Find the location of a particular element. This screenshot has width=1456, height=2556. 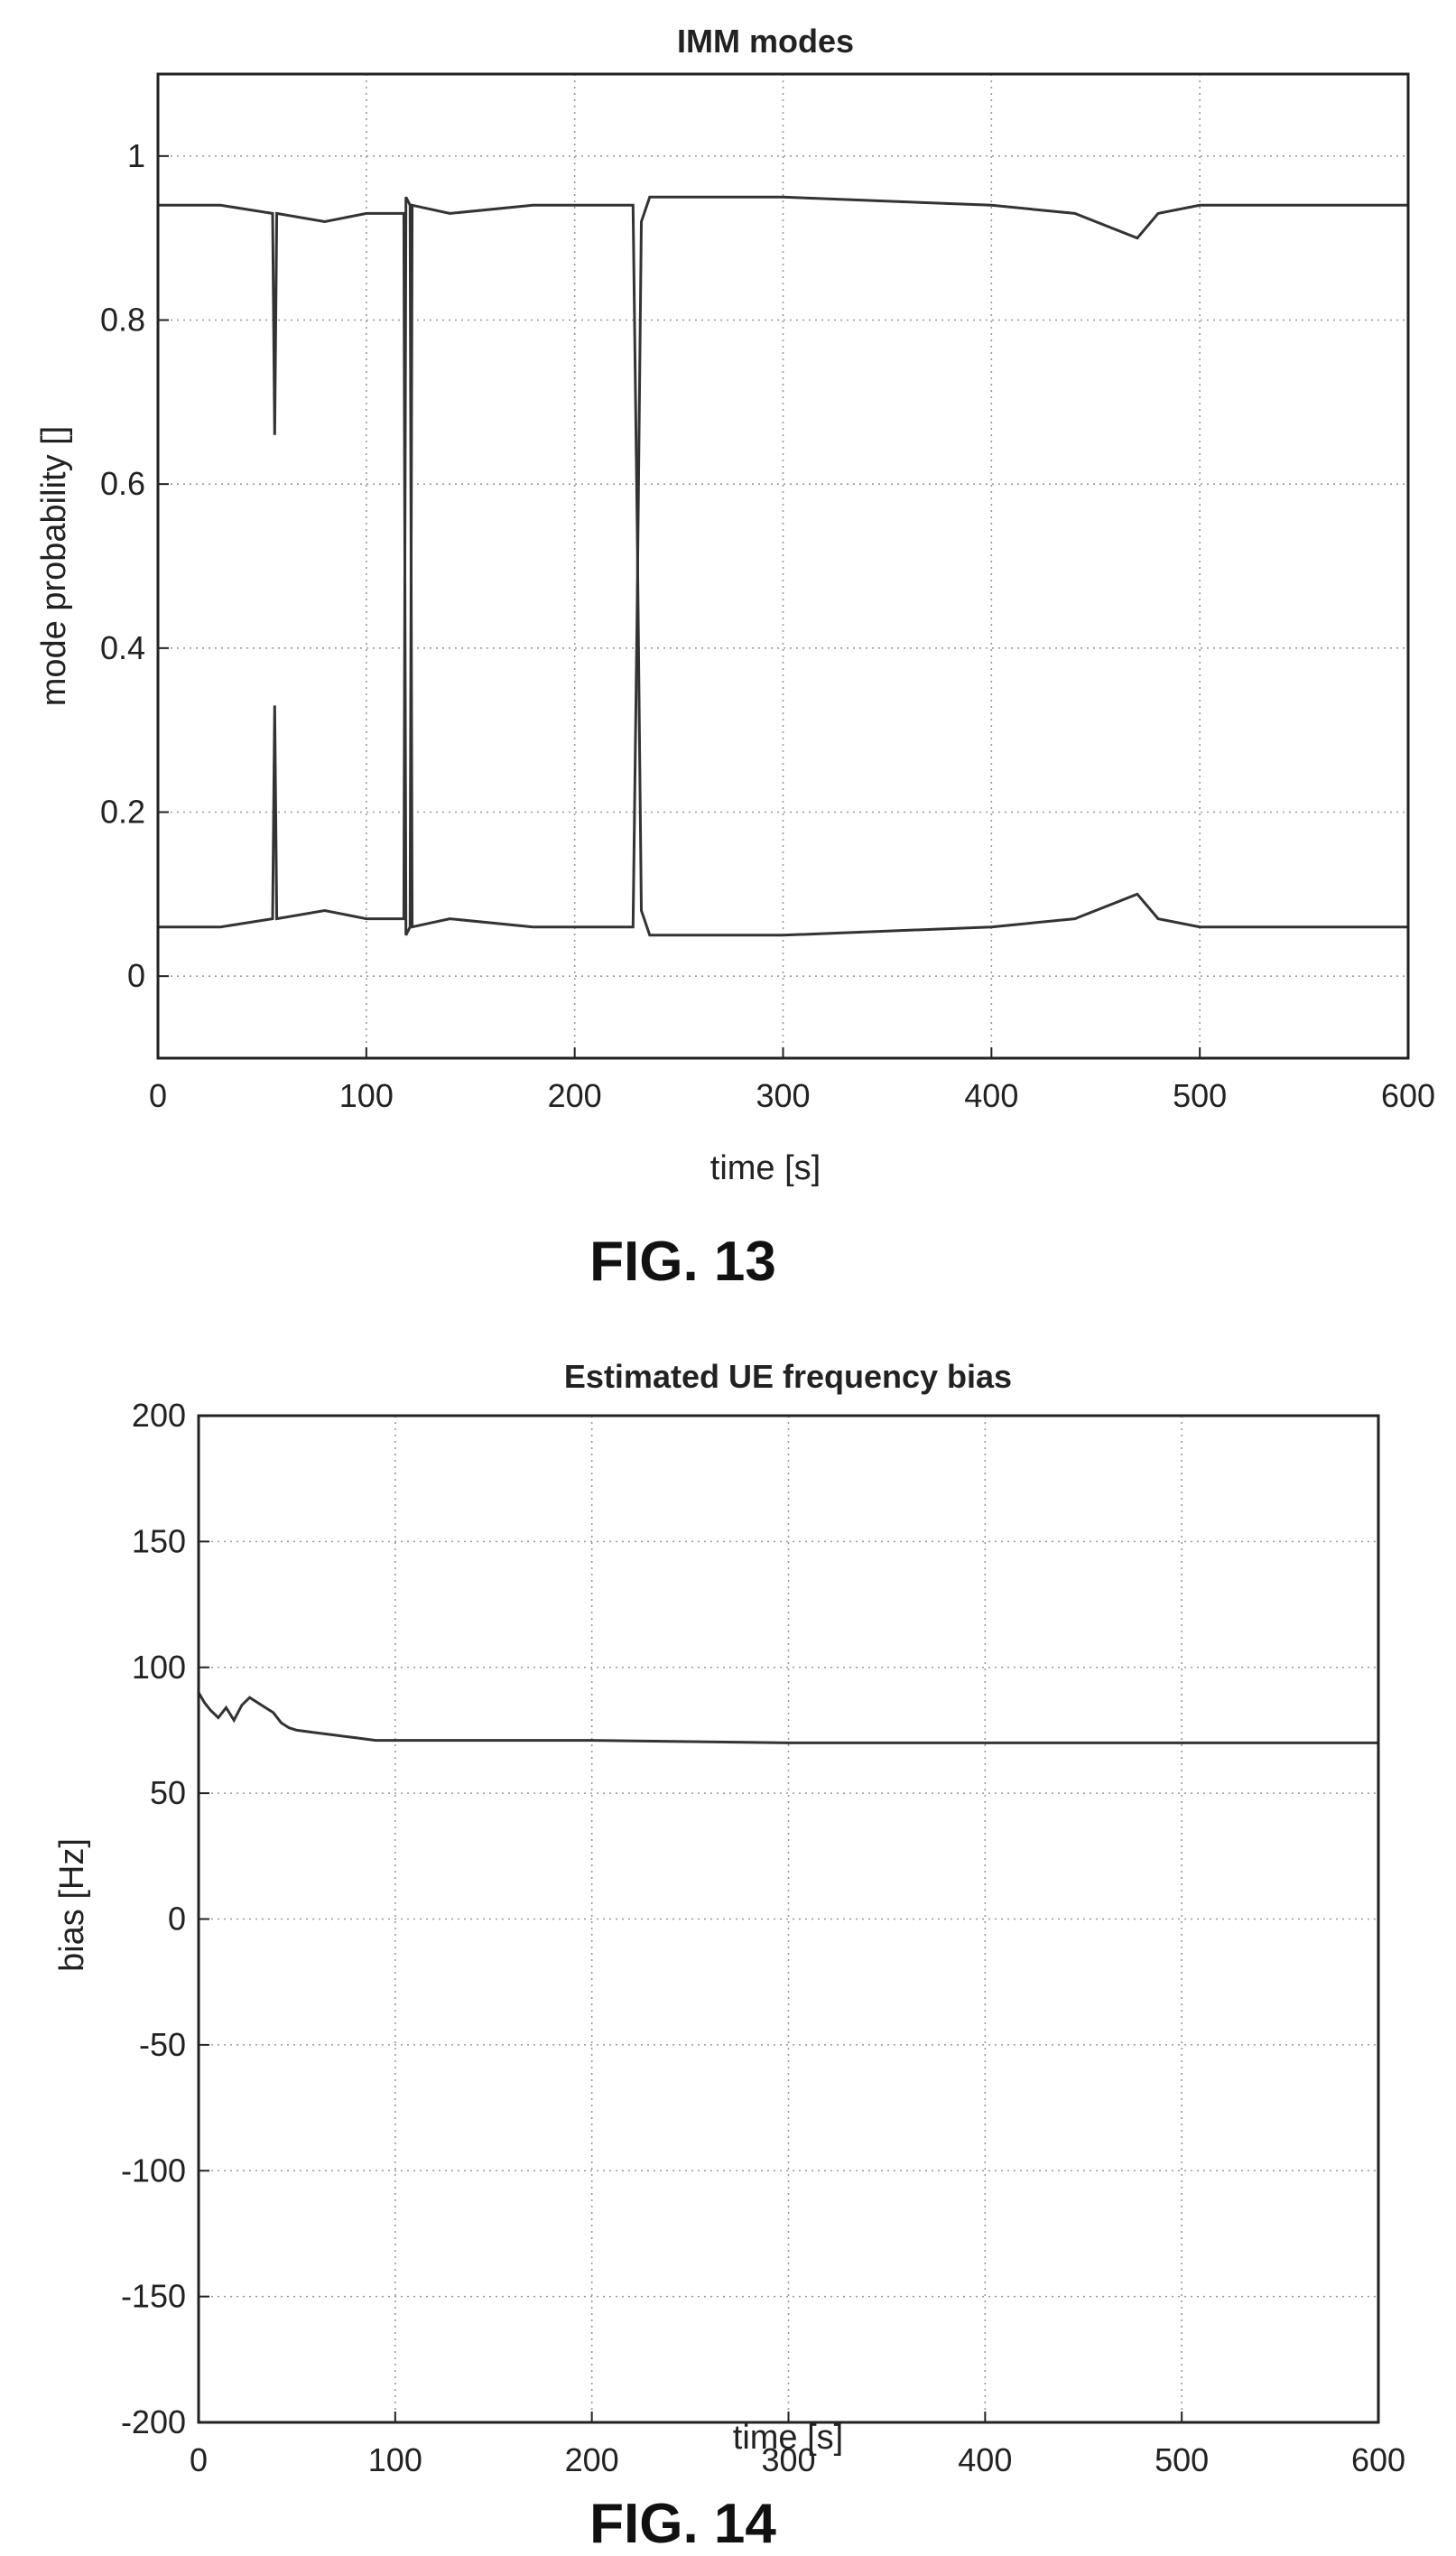

fig13-xtick-label: 0 is located at coordinates (158, 1095).